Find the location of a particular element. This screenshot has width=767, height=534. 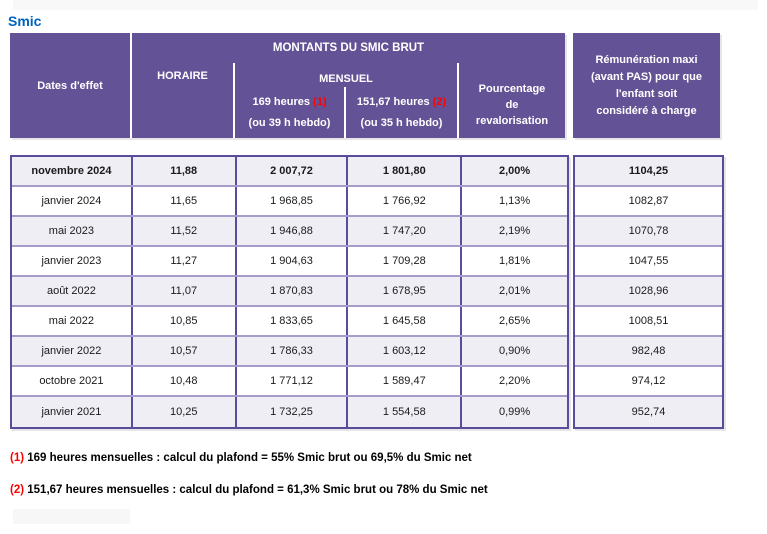

remuneration-row: 1028,96 is located at coordinates (648, 292).